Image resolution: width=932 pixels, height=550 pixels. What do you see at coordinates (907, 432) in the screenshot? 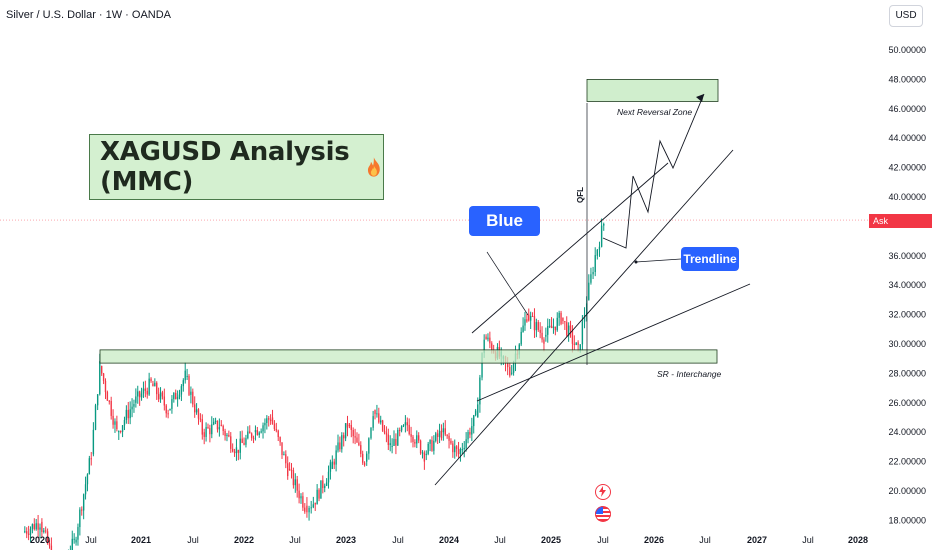
I see `price-tick-label: 24.00000` at bounding box center [907, 432].